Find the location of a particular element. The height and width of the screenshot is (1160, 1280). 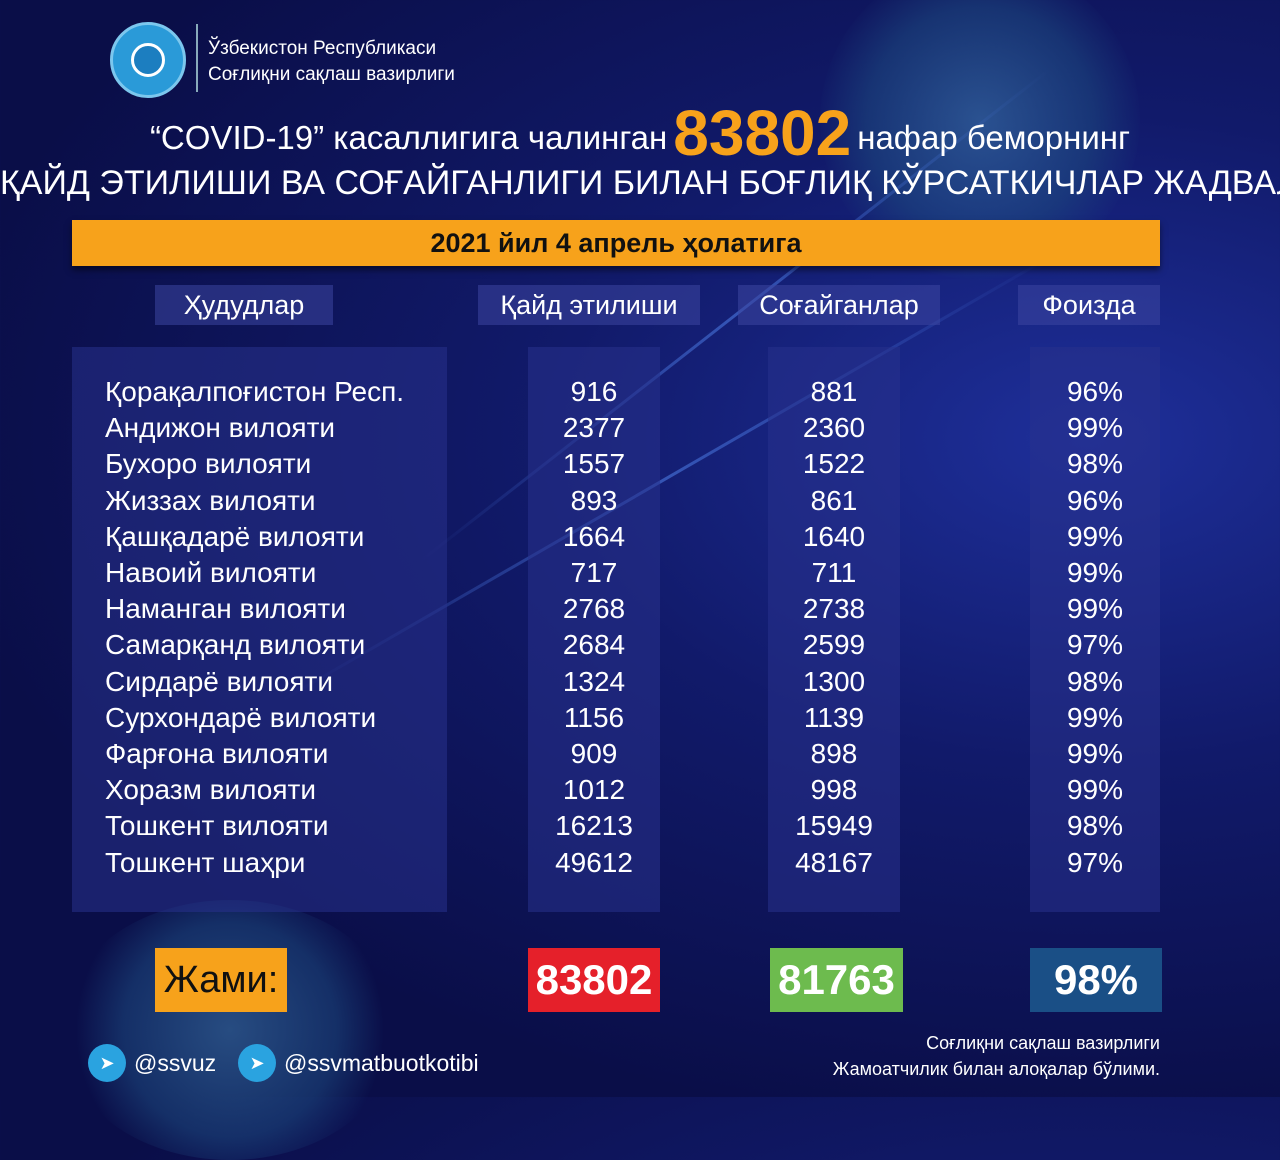

date-bar: 2021 йил 4 апрель ҳолатига is located at coordinates (616, 243).